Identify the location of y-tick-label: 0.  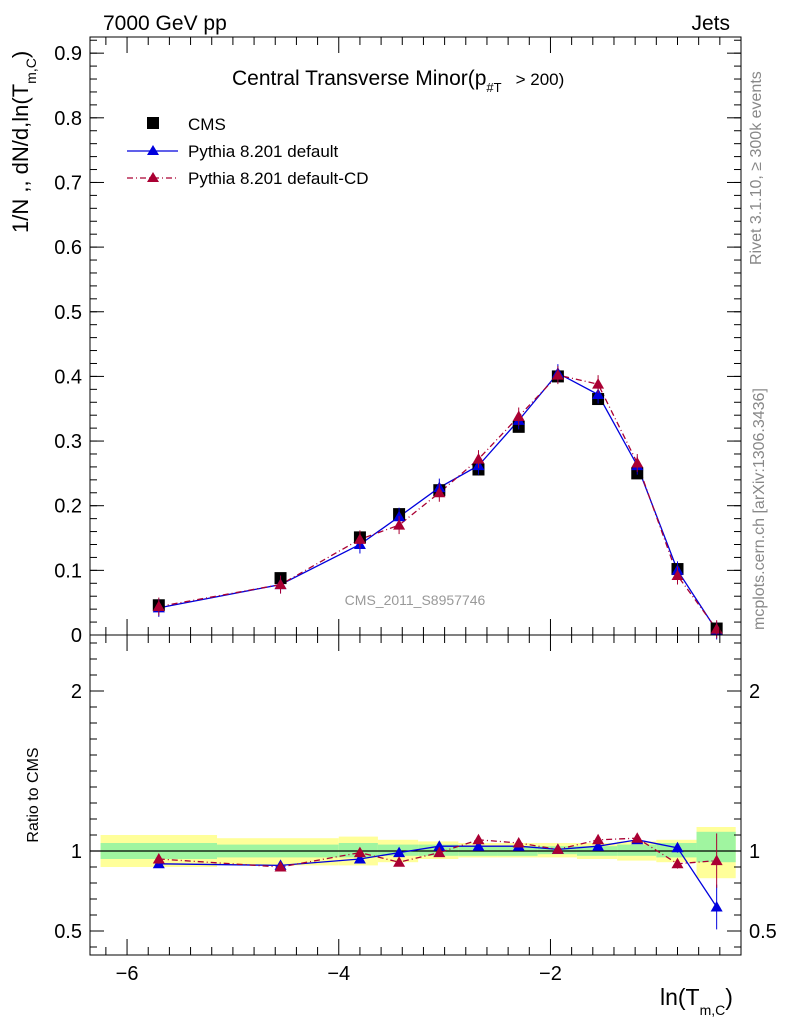
(76, 636).